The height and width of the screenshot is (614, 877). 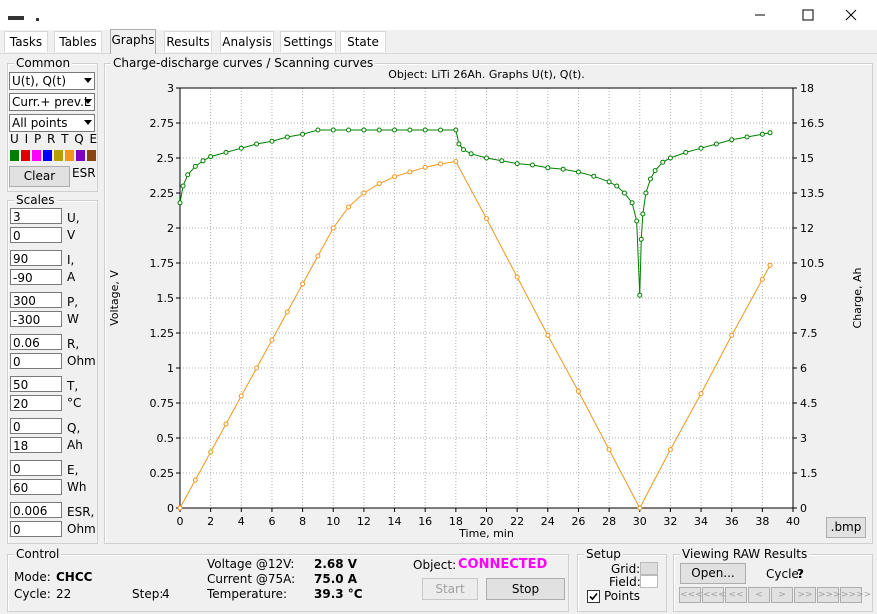 What do you see at coordinates (803, 438) in the screenshot?
I see `y2-tick-label: 3` at bounding box center [803, 438].